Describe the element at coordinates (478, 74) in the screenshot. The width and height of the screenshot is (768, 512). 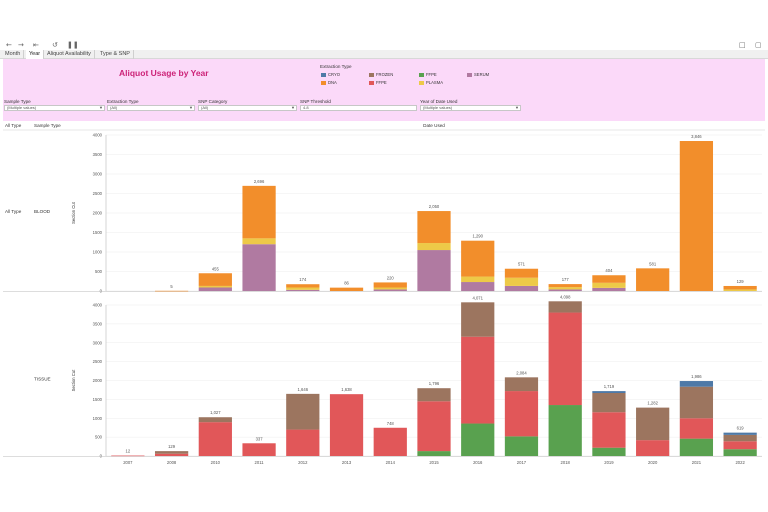
I see `legend-item-serum: SERUM` at that location.